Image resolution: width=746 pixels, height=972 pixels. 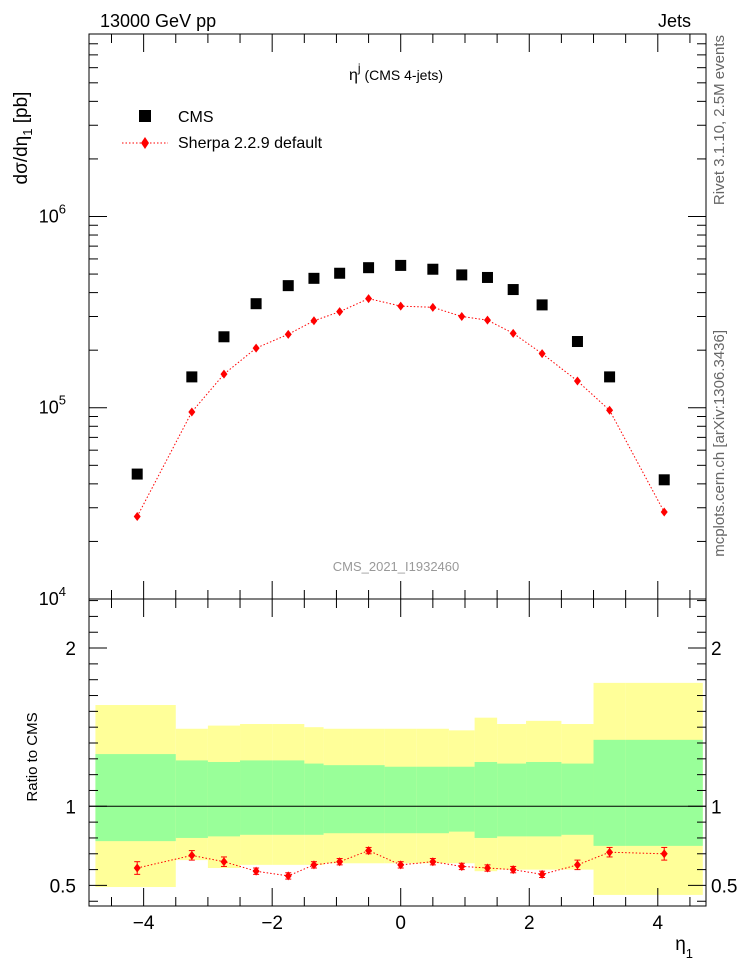 What do you see at coordinates (719, 120) in the screenshot?
I see `rivet-version-label: Rivet 3.1.10, 2.5M events` at bounding box center [719, 120].